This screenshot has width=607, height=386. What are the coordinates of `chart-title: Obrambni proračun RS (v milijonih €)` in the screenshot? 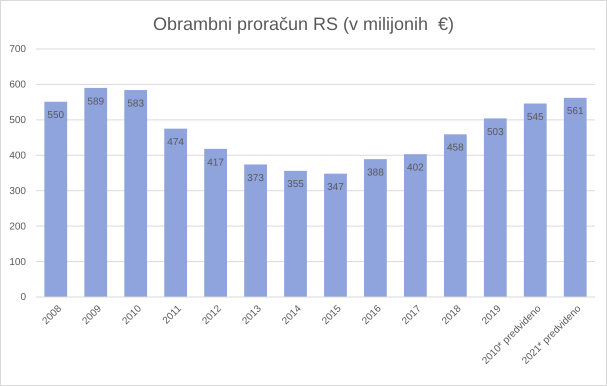 It's located at (303, 24).